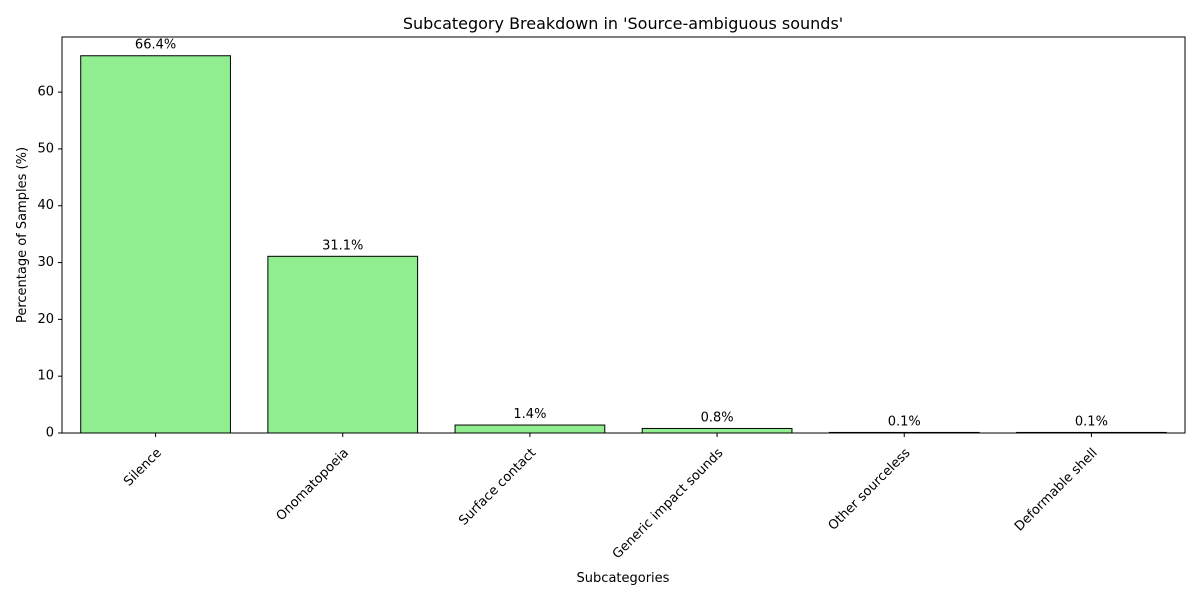 This screenshot has width=1200, height=600. What do you see at coordinates (22, 235) in the screenshot?
I see `y-axis-label: Percentage of Samples (%)` at bounding box center [22, 235].